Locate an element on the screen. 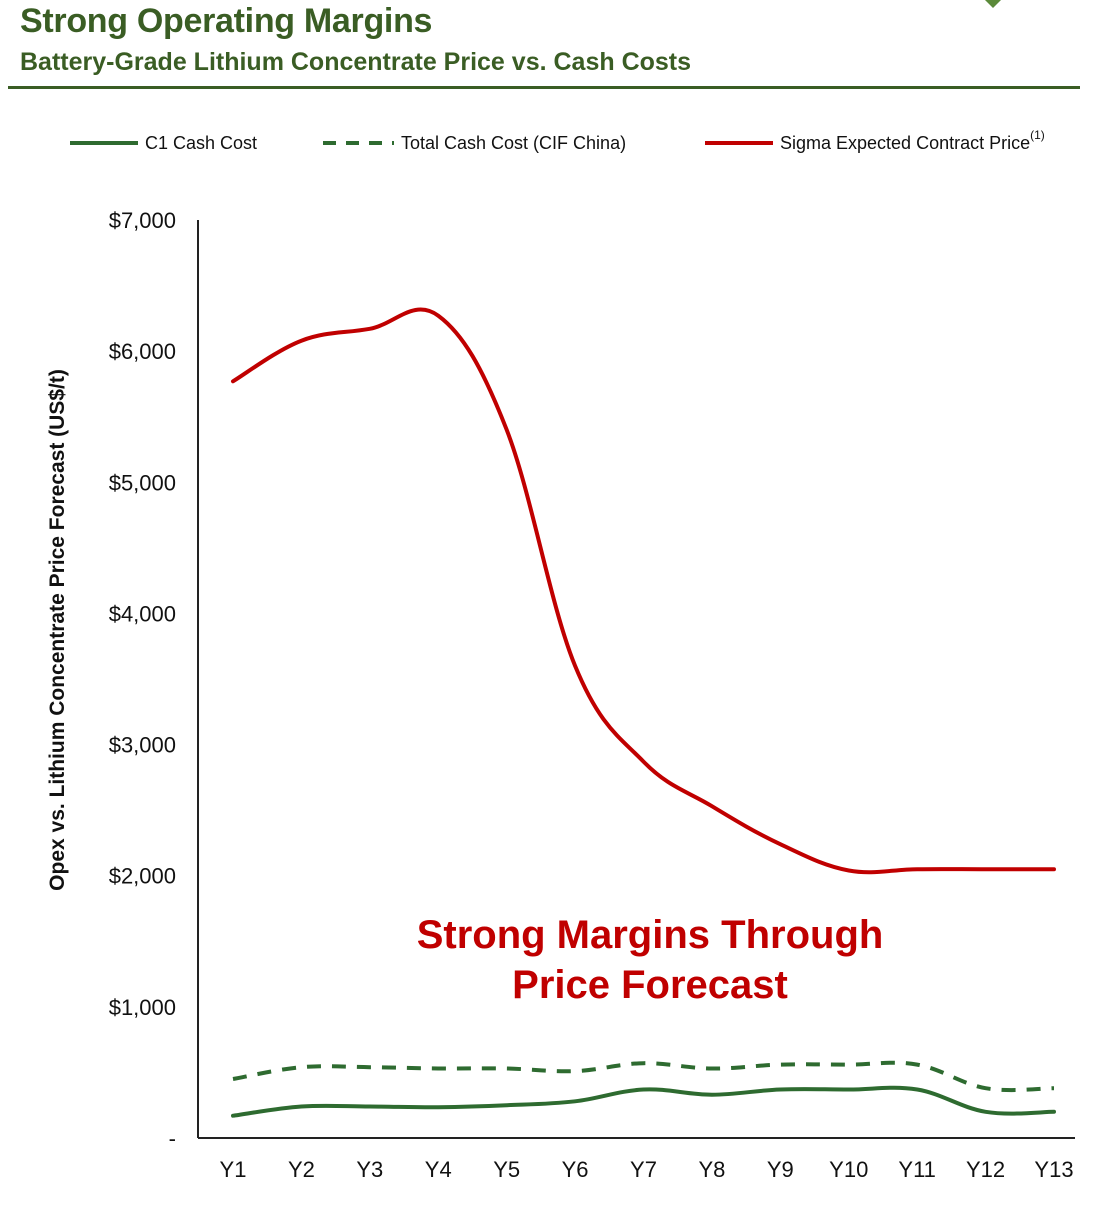 The image size is (1100, 1214). x-tick-label: Y4 is located at coordinates (438, 1169).